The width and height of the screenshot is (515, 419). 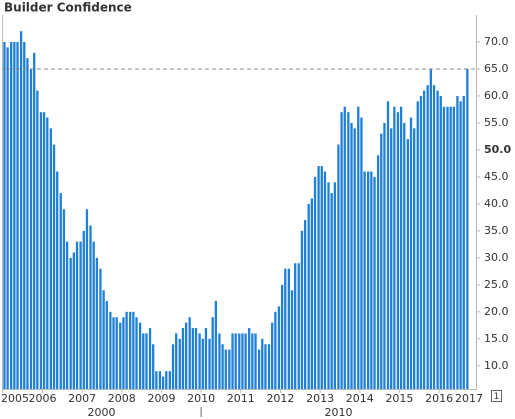 I want to click on x-tick-label: 2016, so click(x=439, y=398).